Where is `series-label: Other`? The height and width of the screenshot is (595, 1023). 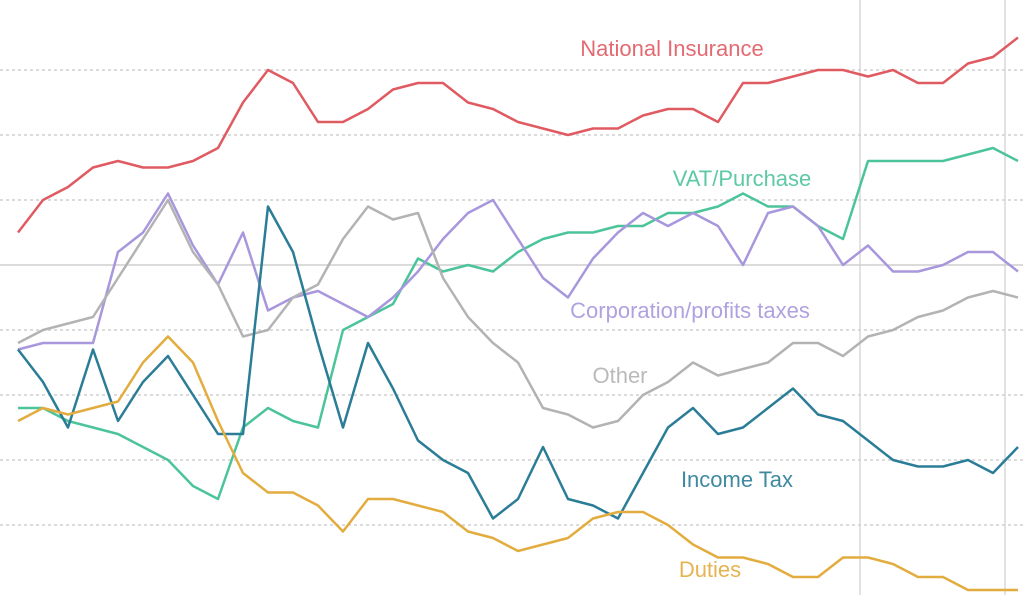
series-label: Other is located at coordinates (619, 375).